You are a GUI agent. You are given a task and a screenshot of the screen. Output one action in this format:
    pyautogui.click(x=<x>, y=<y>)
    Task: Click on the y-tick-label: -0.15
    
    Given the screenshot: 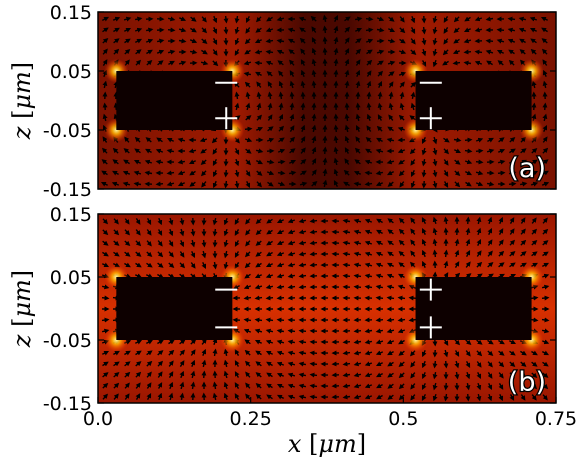 What is the action you would take?
    pyautogui.click(x=67, y=190)
    